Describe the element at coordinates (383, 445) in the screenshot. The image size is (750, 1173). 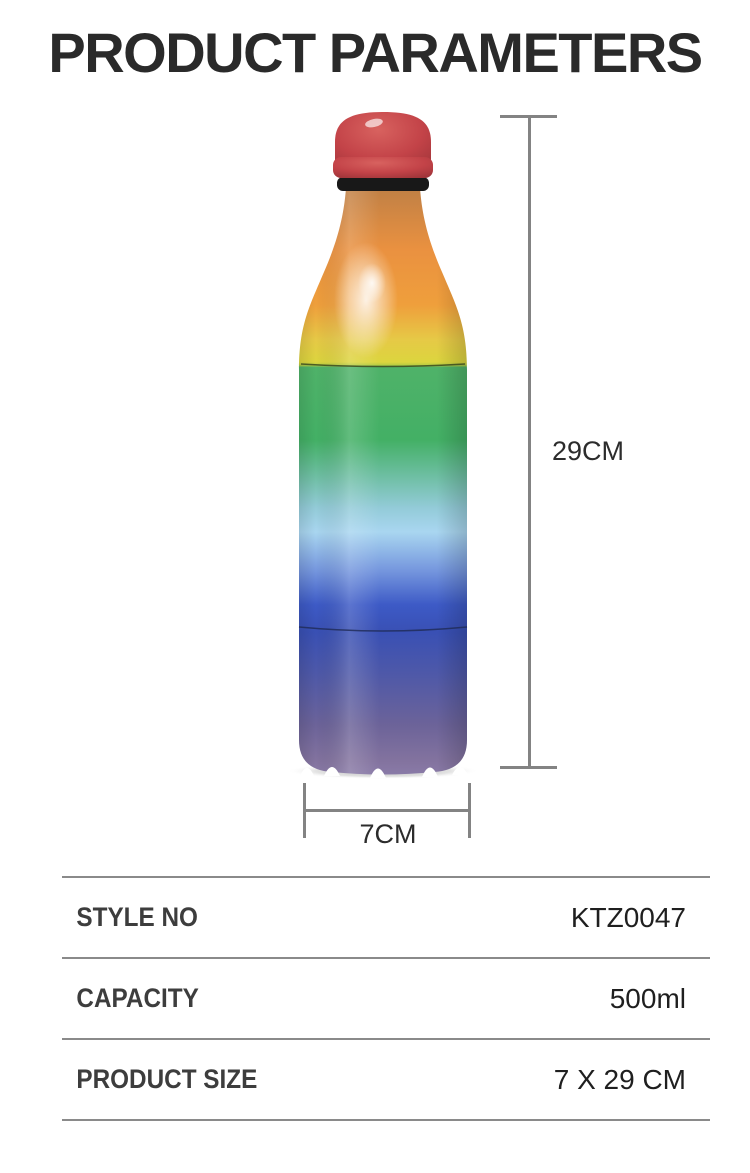
I see `bottle-photo` at that location.